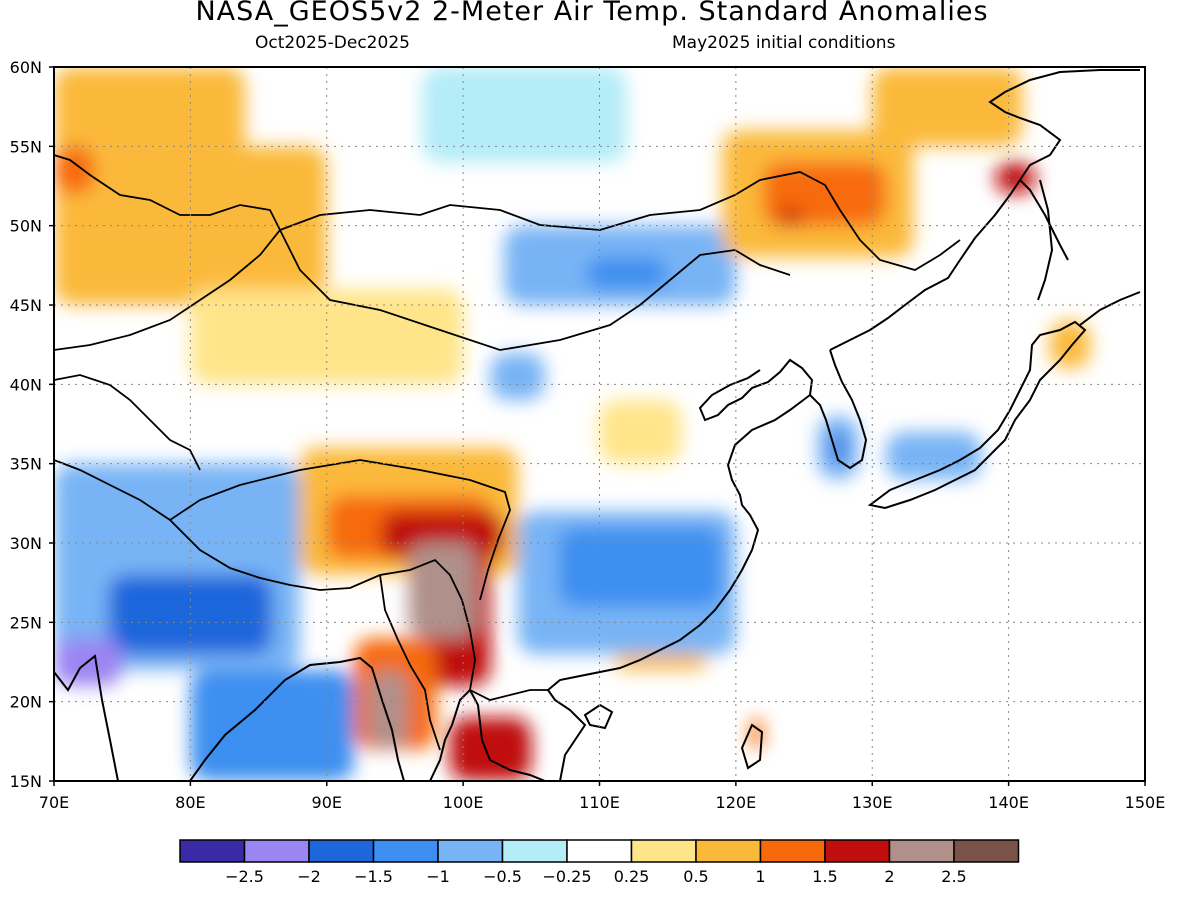 This screenshot has height=900, width=1200. What do you see at coordinates (1008, 802) in the screenshot?
I see `lon-tick-label: 140E` at bounding box center [1008, 802].